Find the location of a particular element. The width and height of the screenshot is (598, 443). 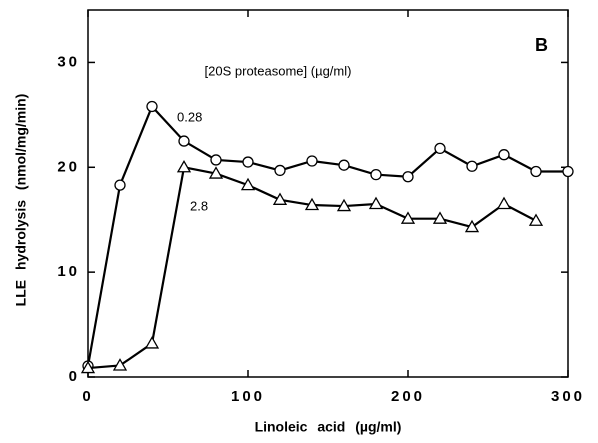

x-tick-label: 200 is located at coordinates (408, 396).